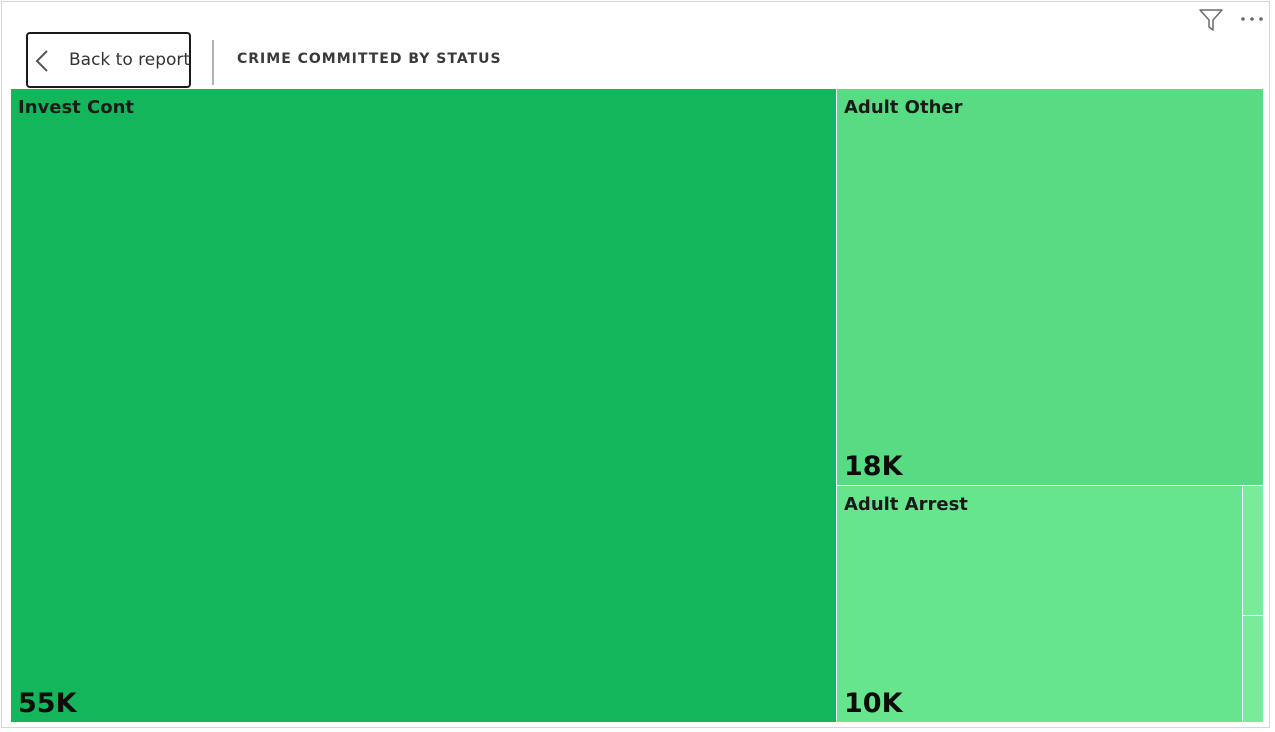 Image resolution: width=1275 pixels, height=732 pixels. What do you see at coordinates (47, 703) in the screenshot?
I see `treemap-tile-value: 55K` at bounding box center [47, 703].